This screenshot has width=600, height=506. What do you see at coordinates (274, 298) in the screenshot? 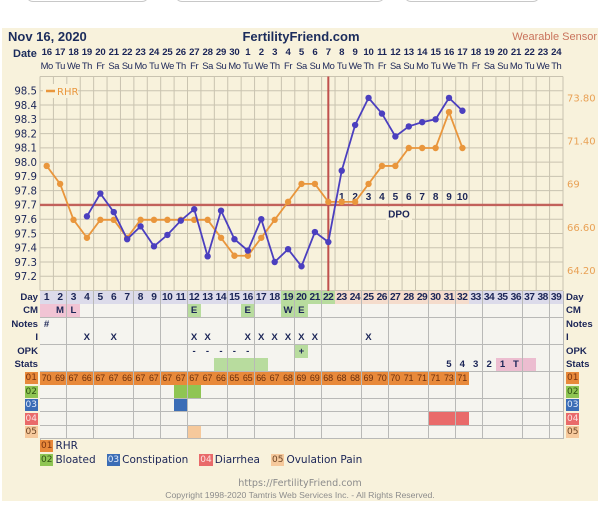
I see `day-cell: 18` at bounding box center [274, 298].